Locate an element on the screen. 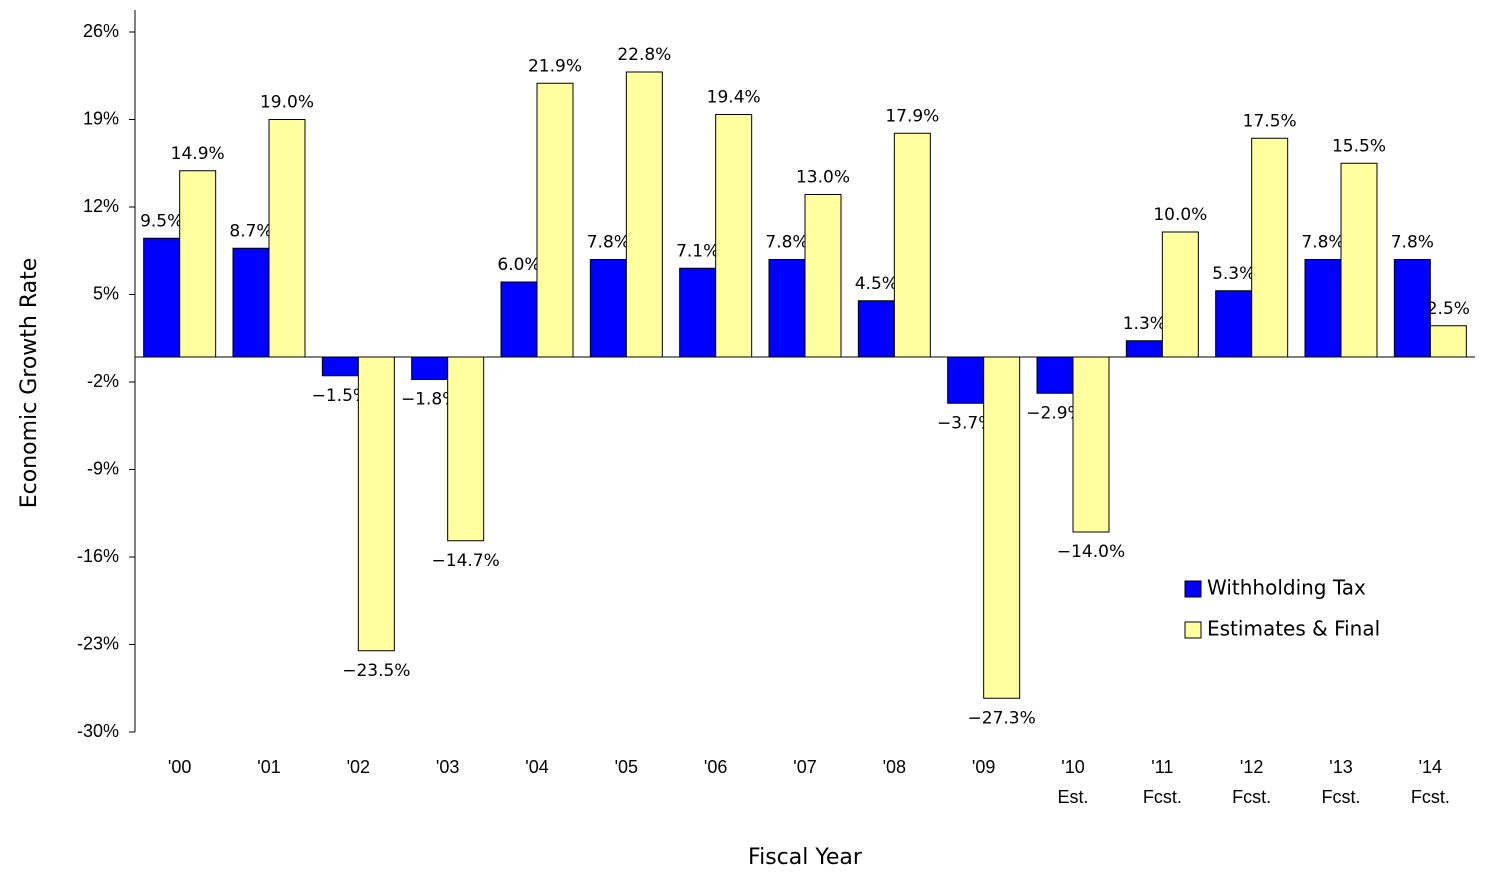  data-label: 19.4% is located at coordinates (734, 98).